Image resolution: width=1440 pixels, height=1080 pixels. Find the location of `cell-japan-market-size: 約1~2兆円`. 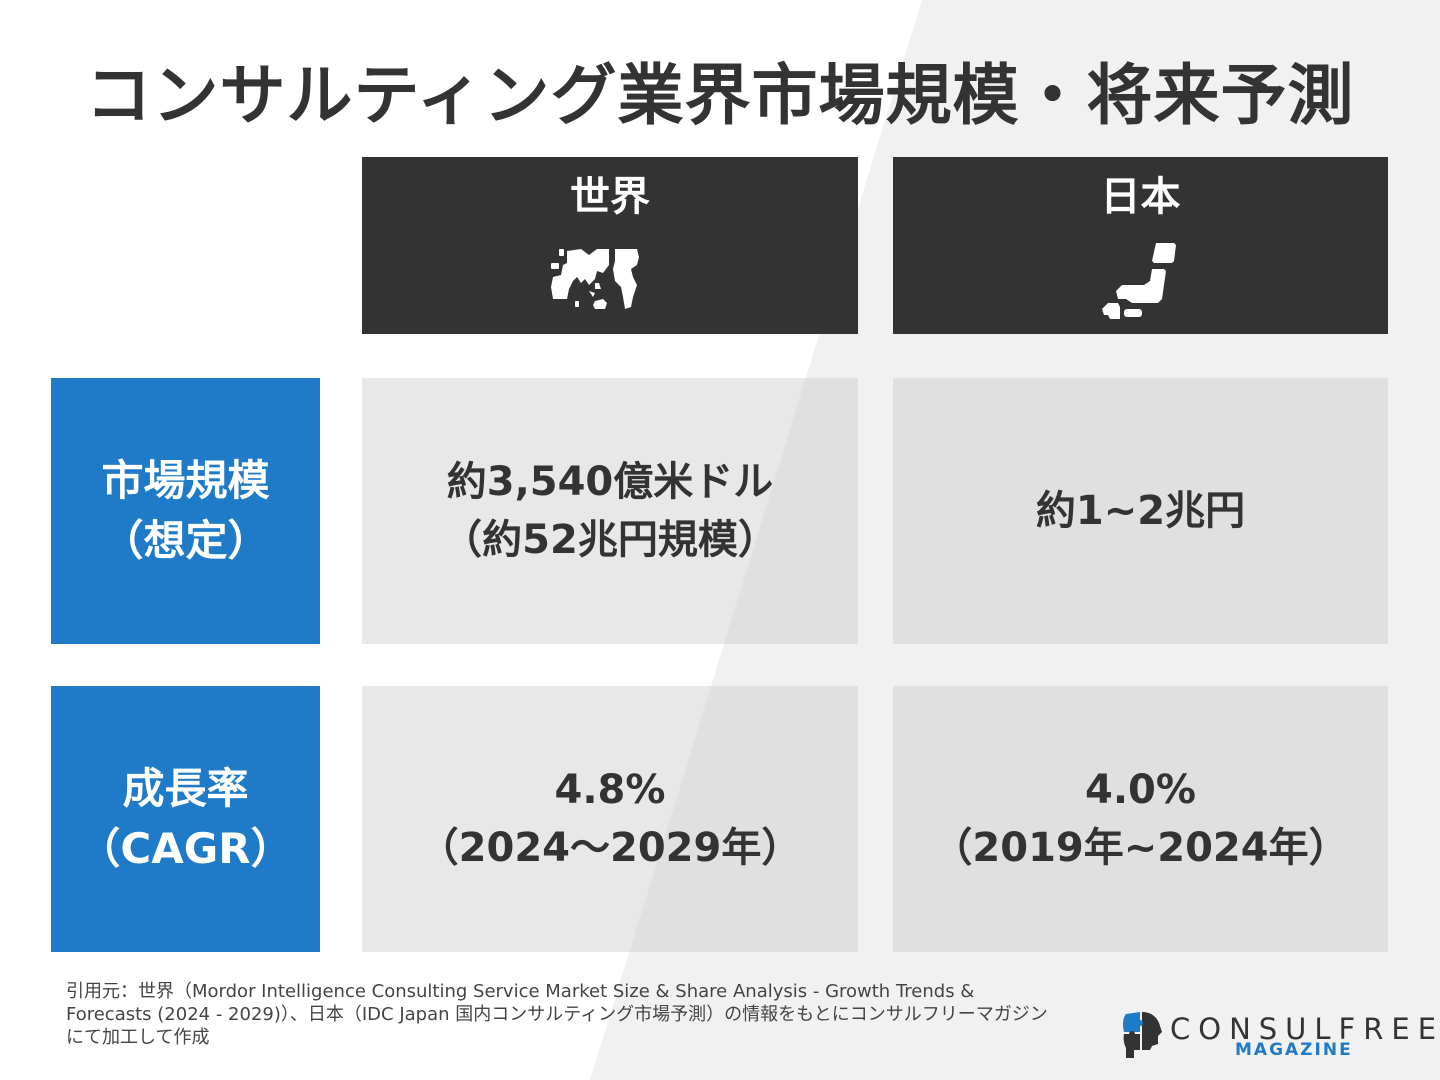

cell-japan-market-size: 約1~2兆円 is located at coordinates (1140, 511).